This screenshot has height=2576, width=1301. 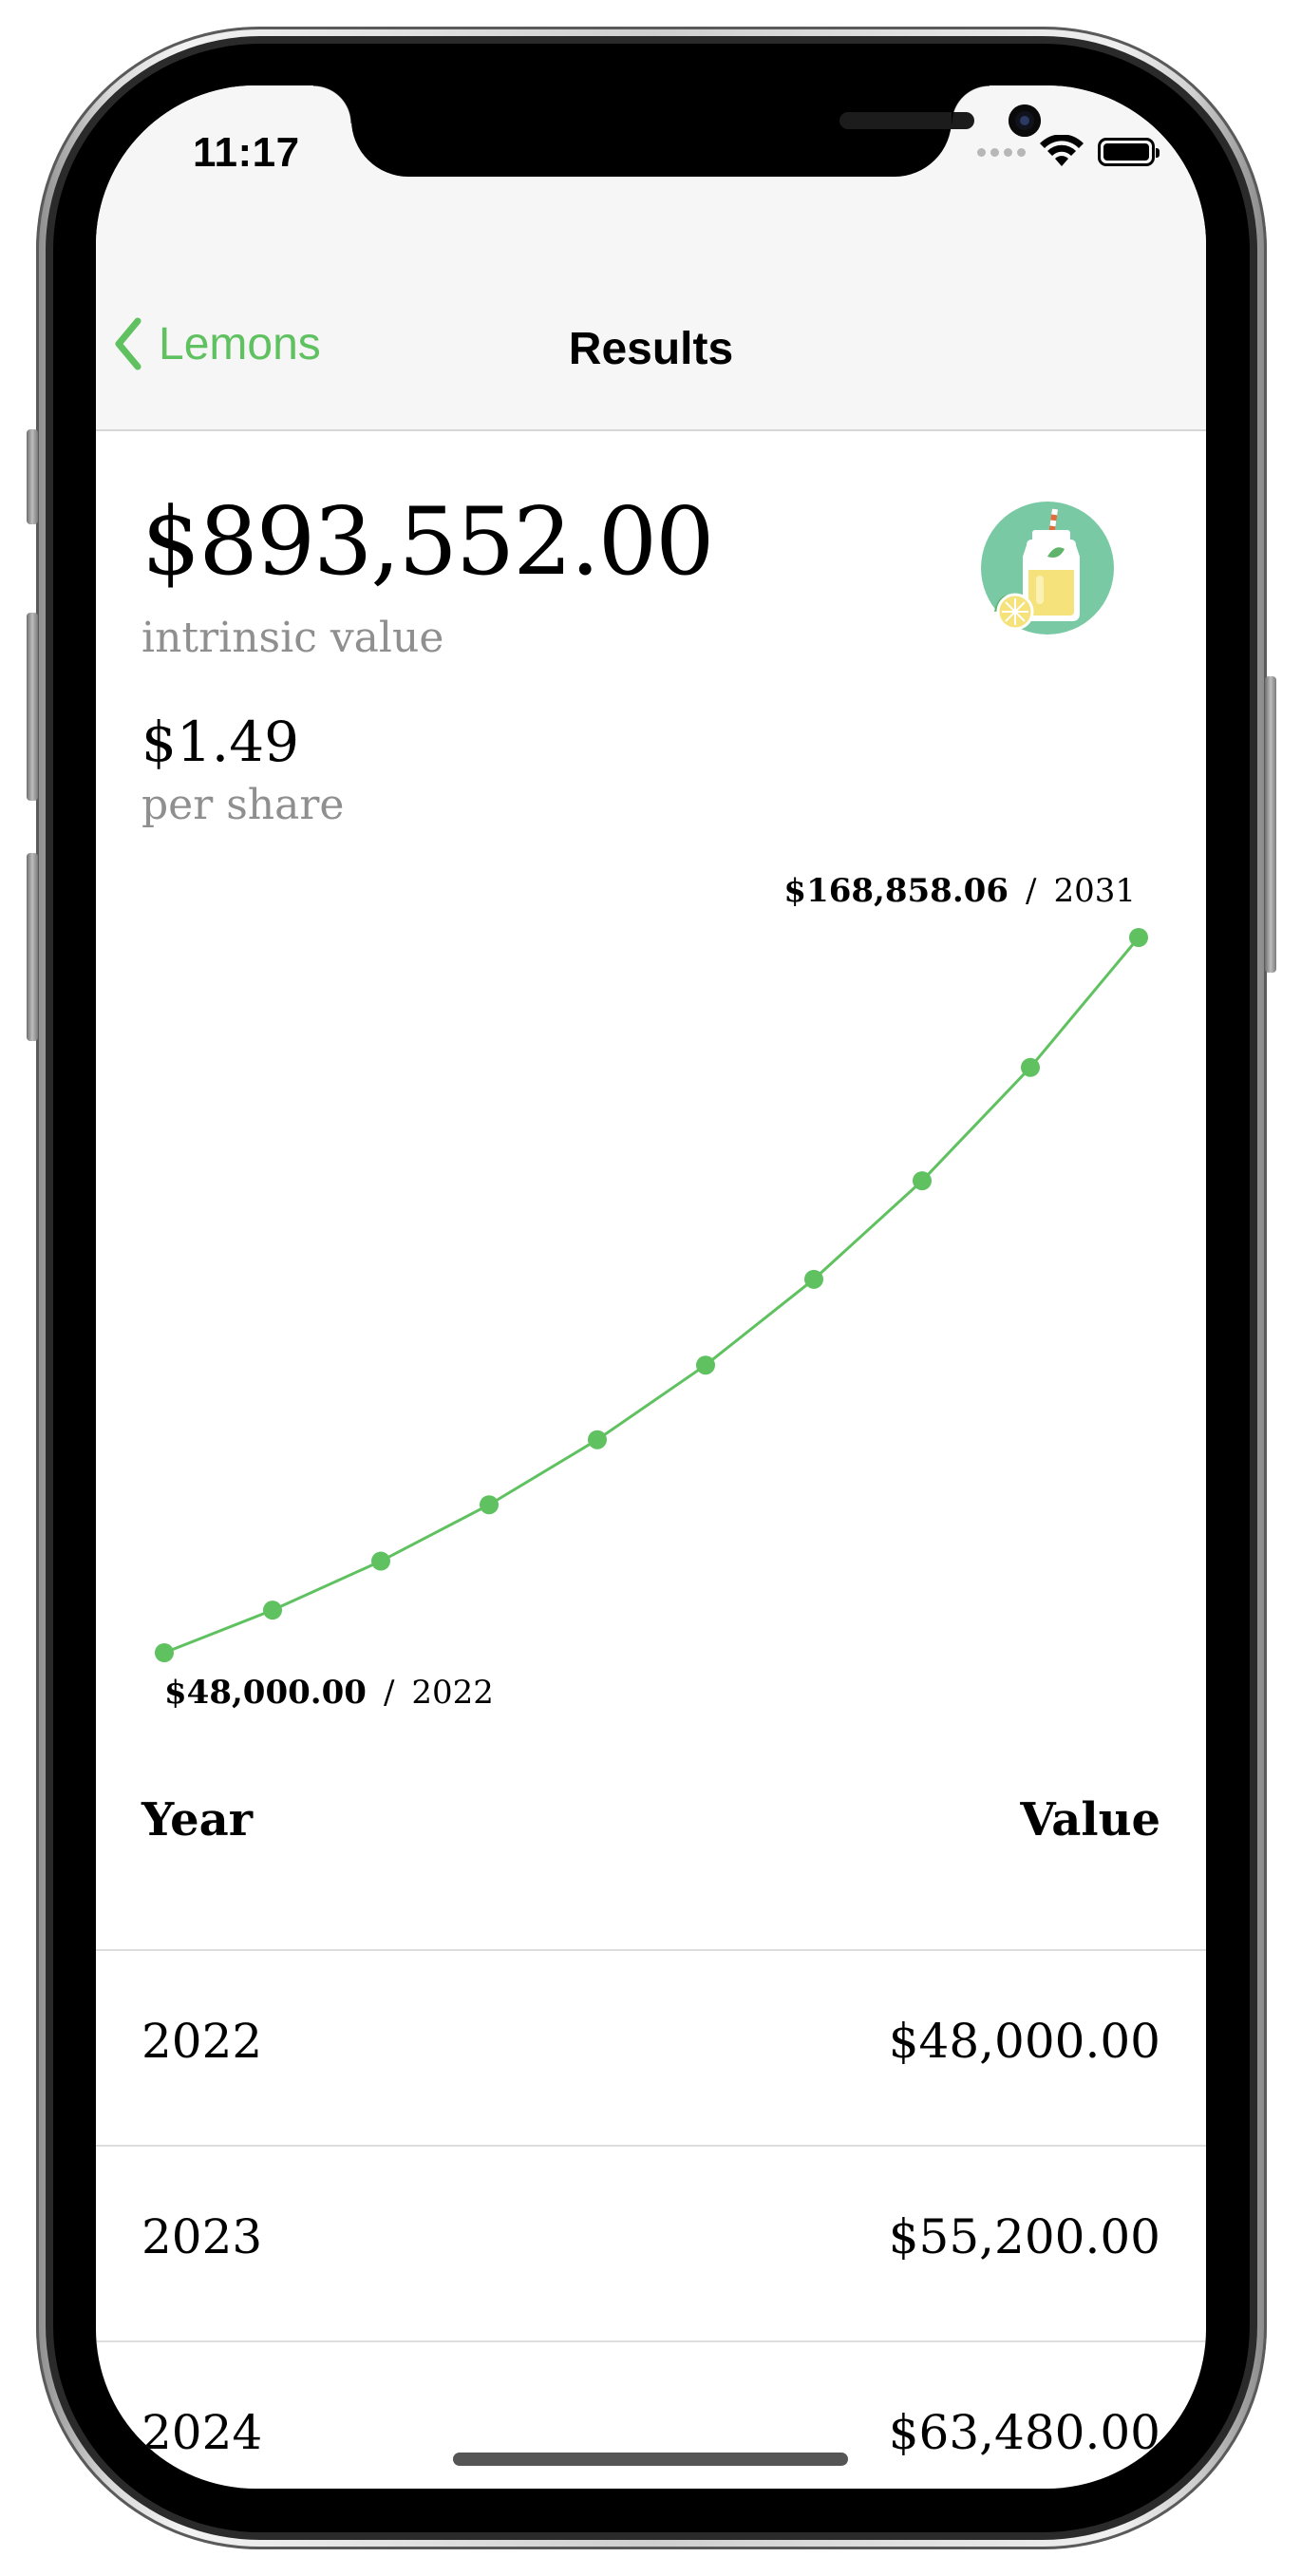 What do you see at coordinates (202, 2041) in the screenshot?
I see `row-year: 2022` at bounding box center [202, 2041].